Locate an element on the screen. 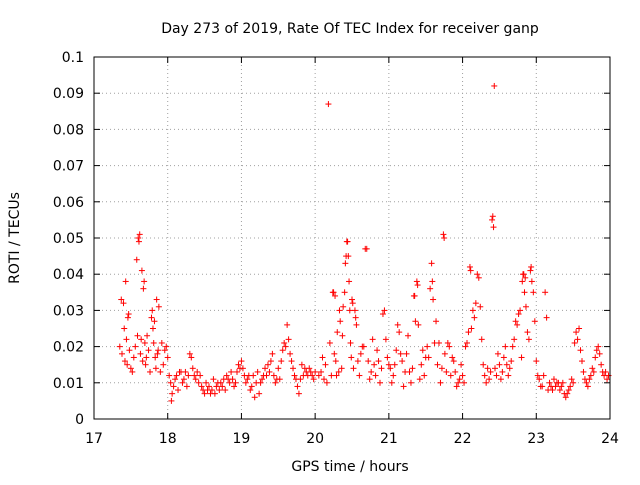 This screenshot has height=485, width=640. x-axis-label: GPS time / hours is located at coordinates (349, 467).